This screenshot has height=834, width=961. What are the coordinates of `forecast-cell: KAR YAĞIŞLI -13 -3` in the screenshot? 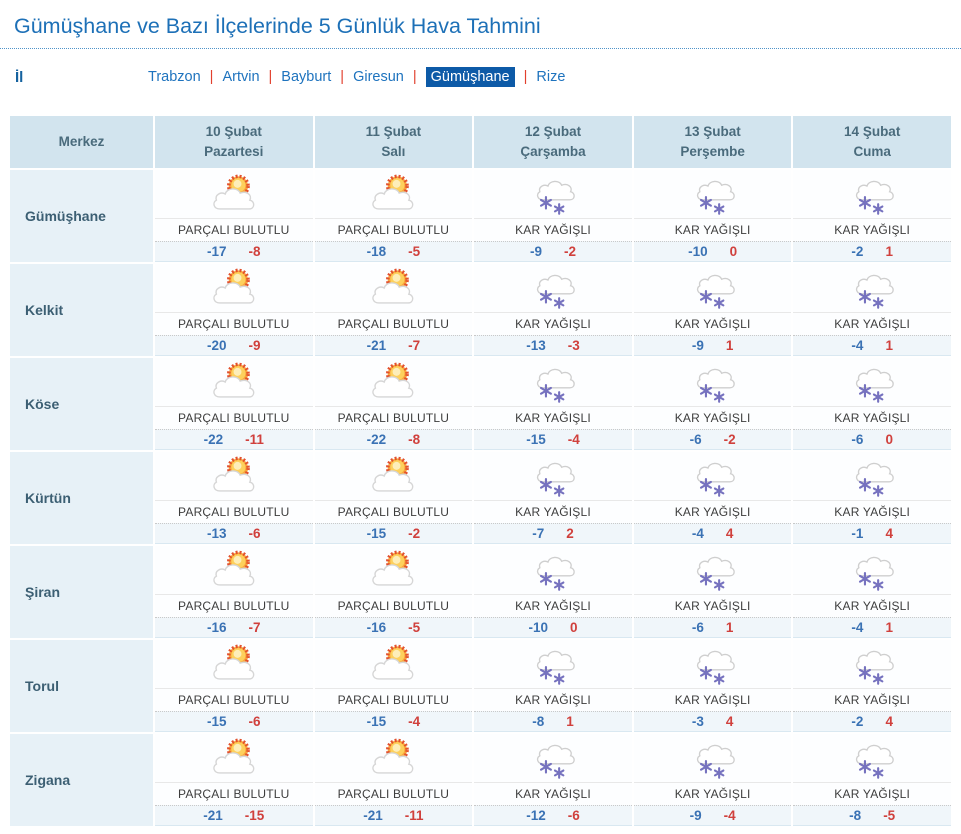 It's located at (553, 310).